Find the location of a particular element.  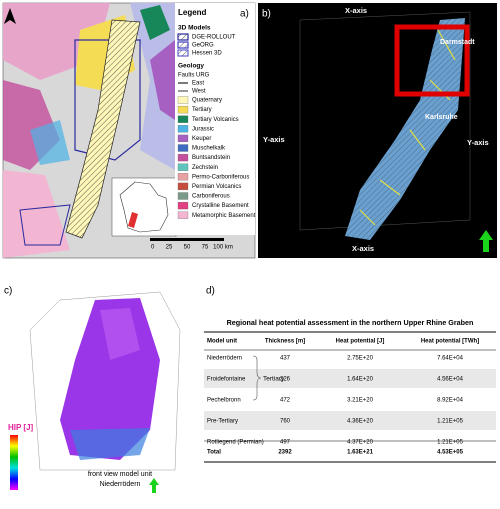

legend-entry: DGE-ROLLOUT is located at coordinates (214, 38).